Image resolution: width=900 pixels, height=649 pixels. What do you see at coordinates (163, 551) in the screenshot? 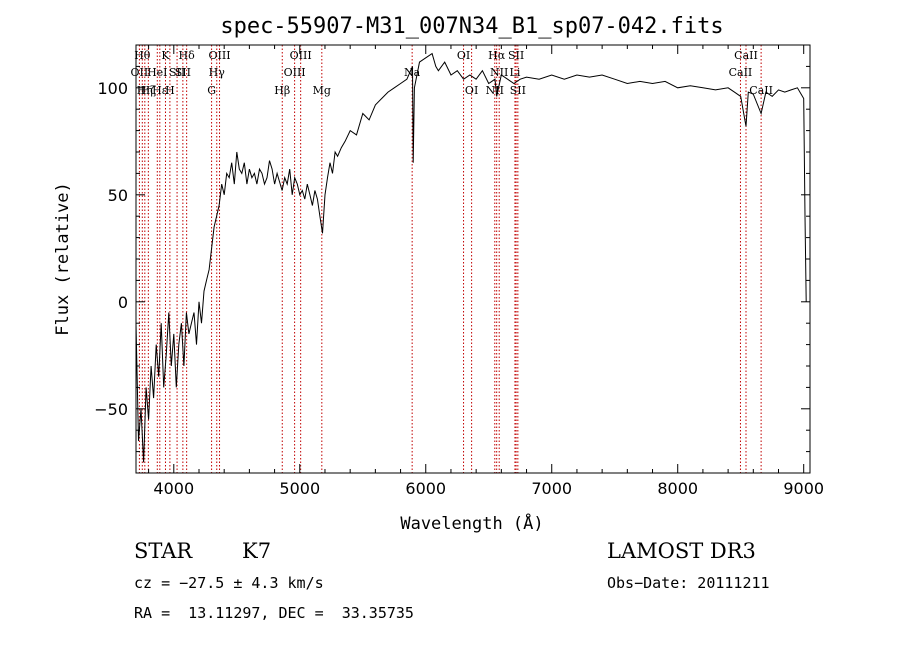
I see `object-class: STAR` at bounding box center [163, 551].